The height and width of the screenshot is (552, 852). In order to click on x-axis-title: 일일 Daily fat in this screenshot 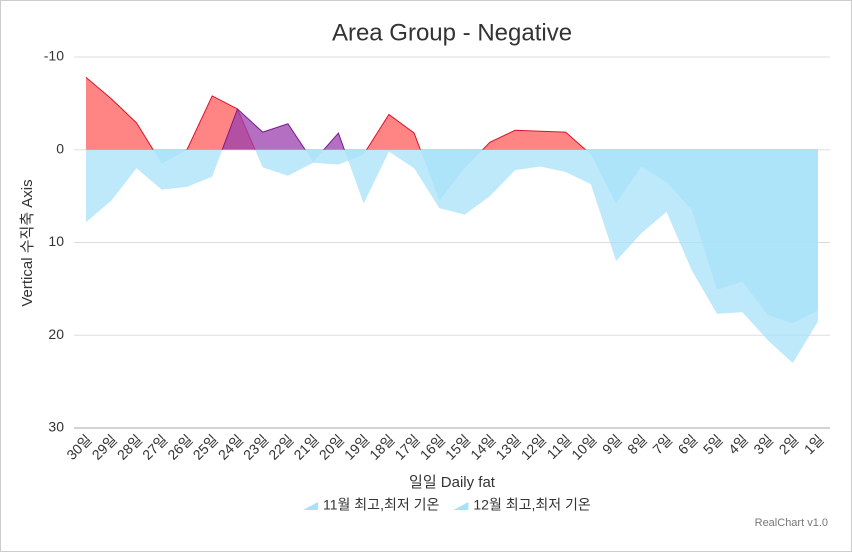, I will do `click(452, 482)`.